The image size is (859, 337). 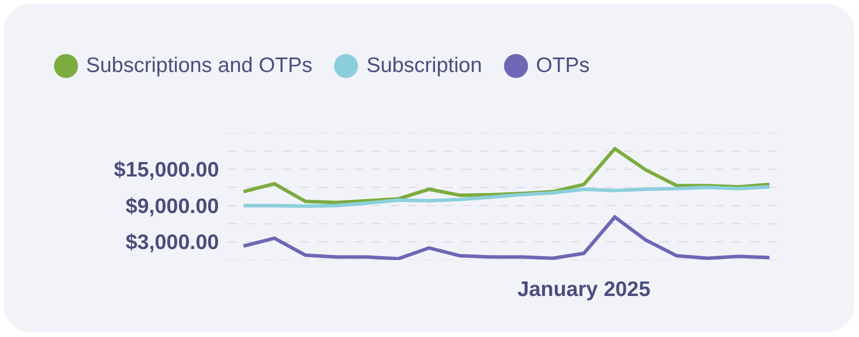 I want to click on y-tick-label: $9,000.00, so click(x=172, y=206).